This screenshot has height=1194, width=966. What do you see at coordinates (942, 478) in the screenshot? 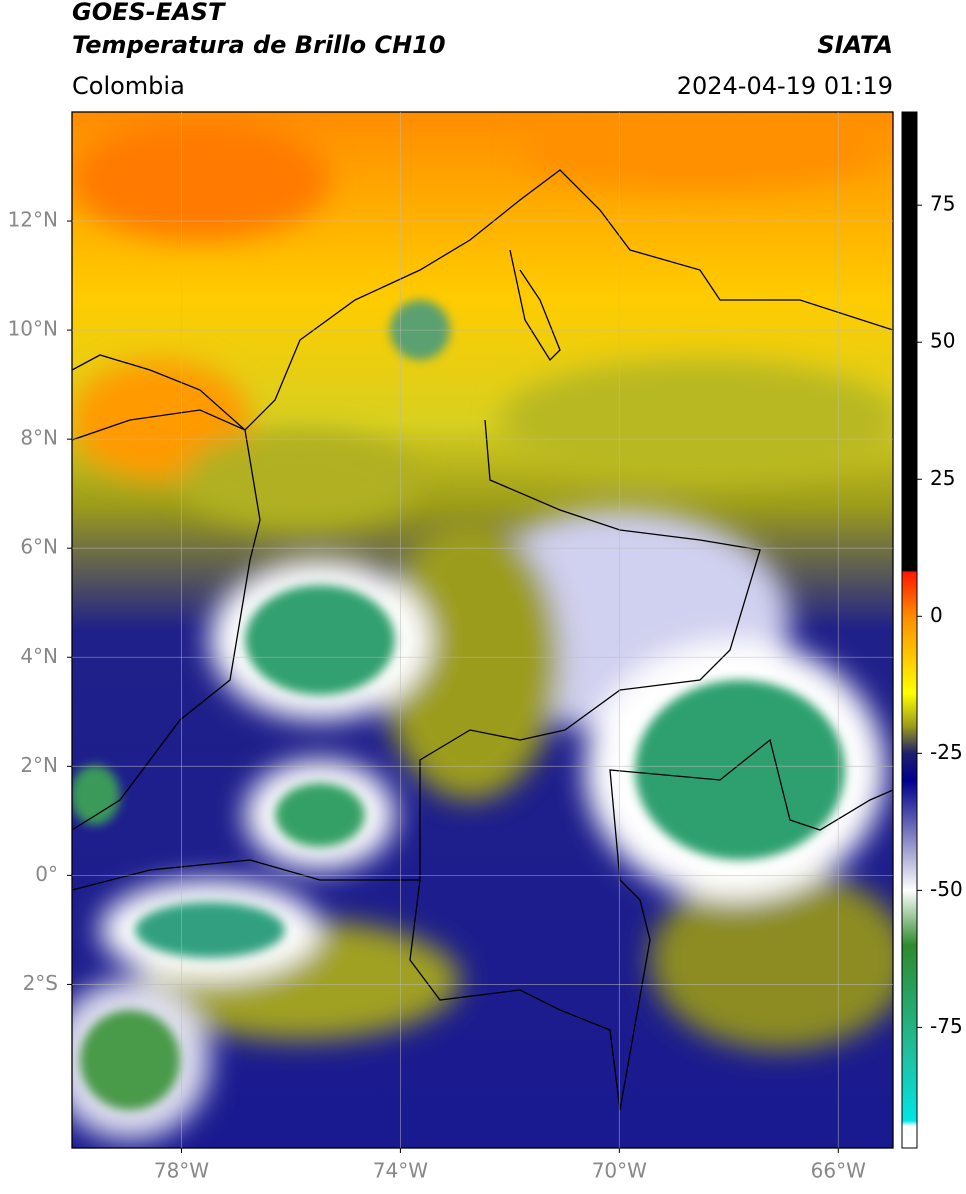
I see `colorbar-label: 25` at bounding box center [942, 478].